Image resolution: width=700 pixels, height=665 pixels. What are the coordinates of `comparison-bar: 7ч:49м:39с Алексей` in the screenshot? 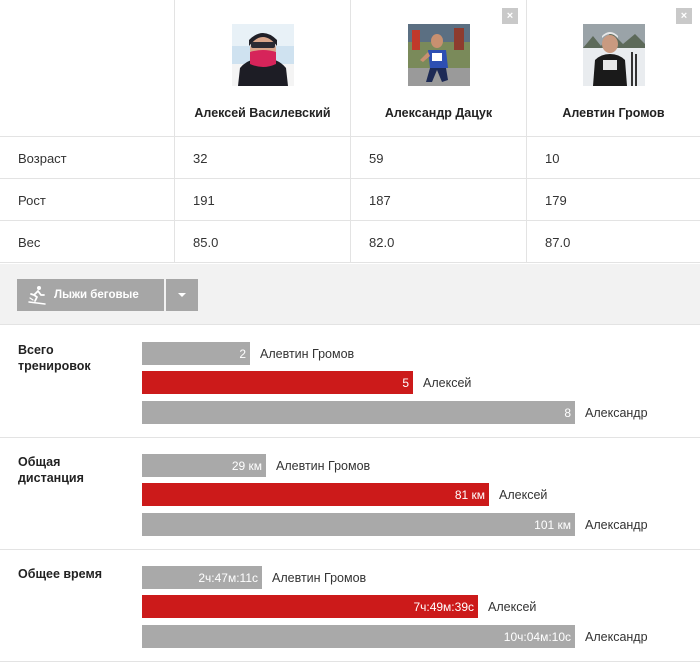 It's located at (339, 606).